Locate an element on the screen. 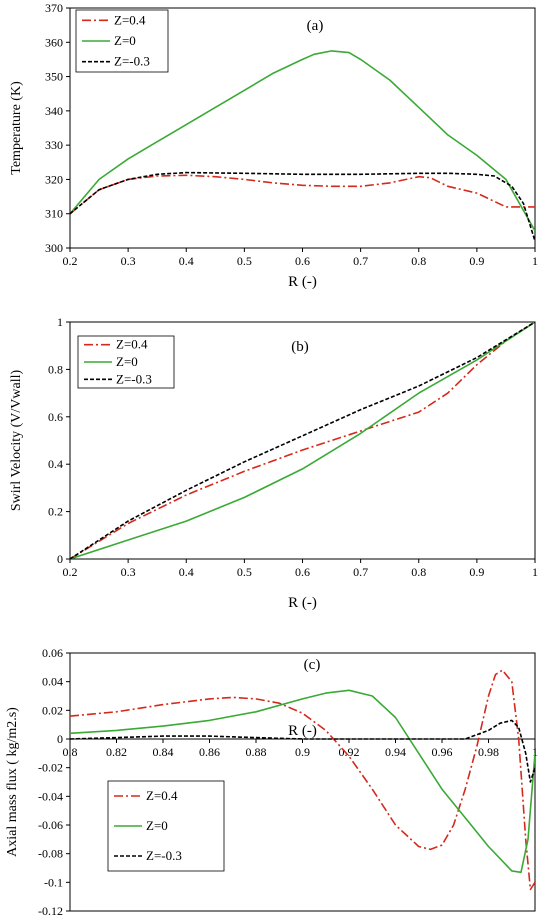 This screenshot has width=545, height=919. x-tick-label: 0.94 is located at coordinates (395, 752).